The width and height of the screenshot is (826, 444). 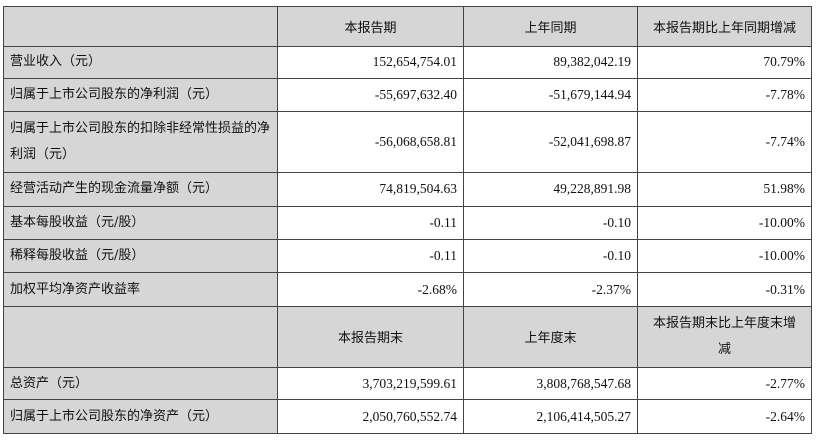 I want to click on row-label: 营业收入（元）, so click(x=140, y=62).